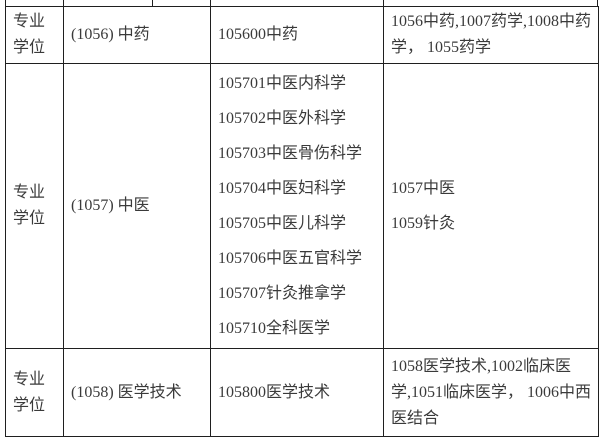 The height and width of the screenshot is (439, 604). Describe the element at coordinates (290, 258) in the screenshot. I see `program-item: 105706中医五官科学` at that location.